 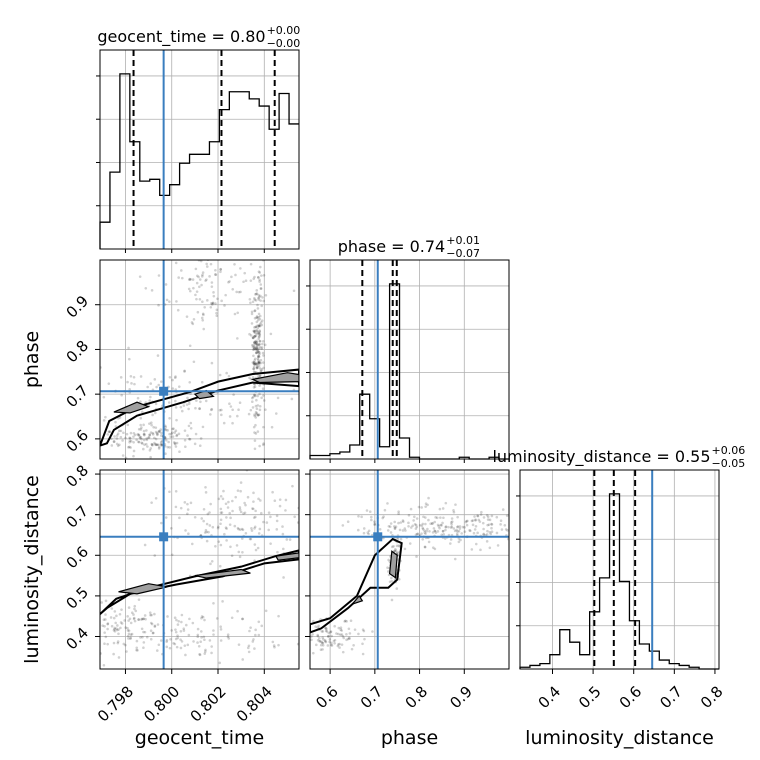 I want to click on y-tick-label-luminosity_distance: 0.7, so click(x=78, y=517).